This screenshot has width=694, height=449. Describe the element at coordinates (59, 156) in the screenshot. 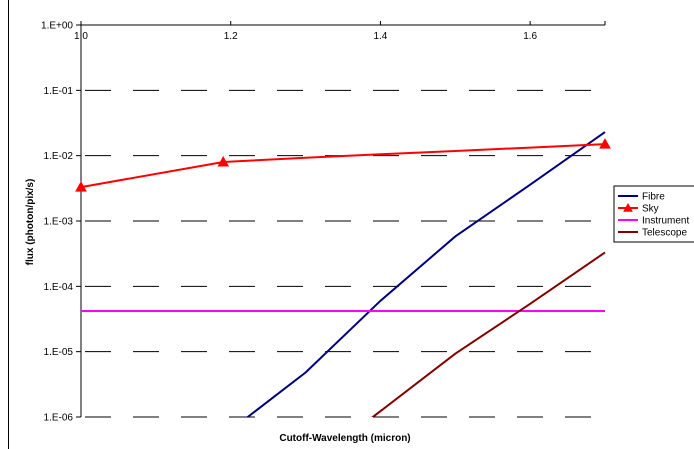

I see `y-tick-label: 1.E-02` at that location.